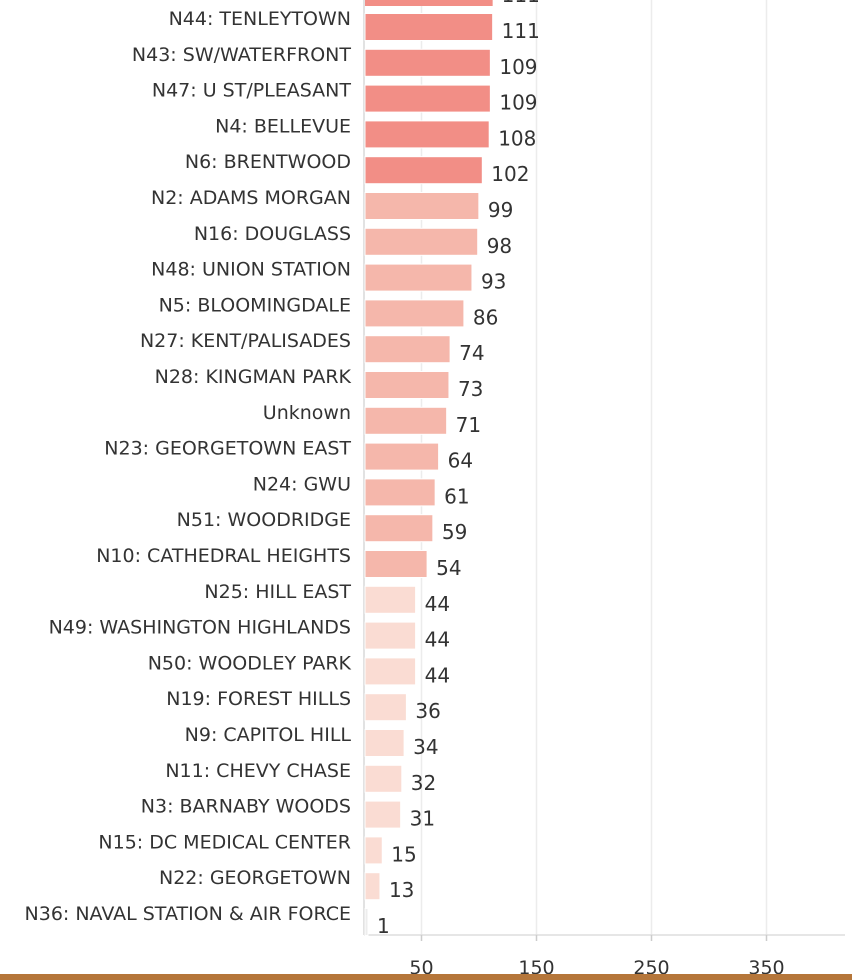 The width and height of the screenshot is (852, 980). Describe the element at coordinates (200, 628) in the screenshot. I see `category-label: N49: WASHINGTON HIGHLANDS` at that location.